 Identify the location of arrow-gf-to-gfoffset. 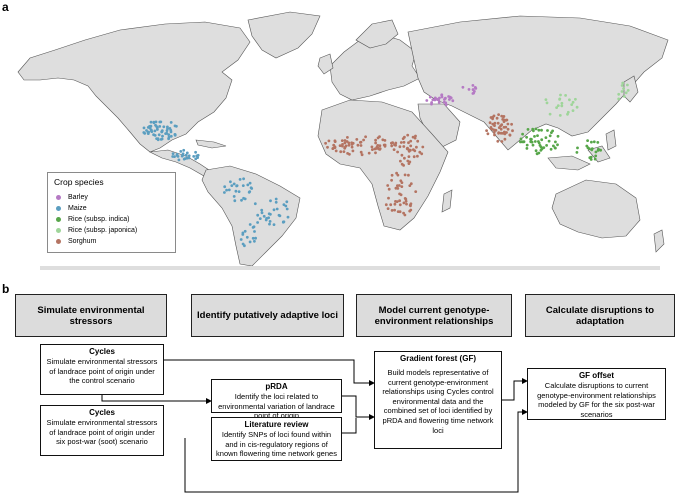
(515, 389).